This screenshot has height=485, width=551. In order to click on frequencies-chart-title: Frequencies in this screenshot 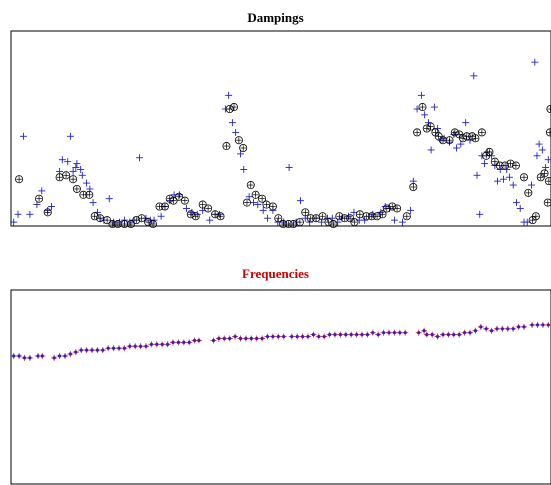, I will do `click(275, 273)`.